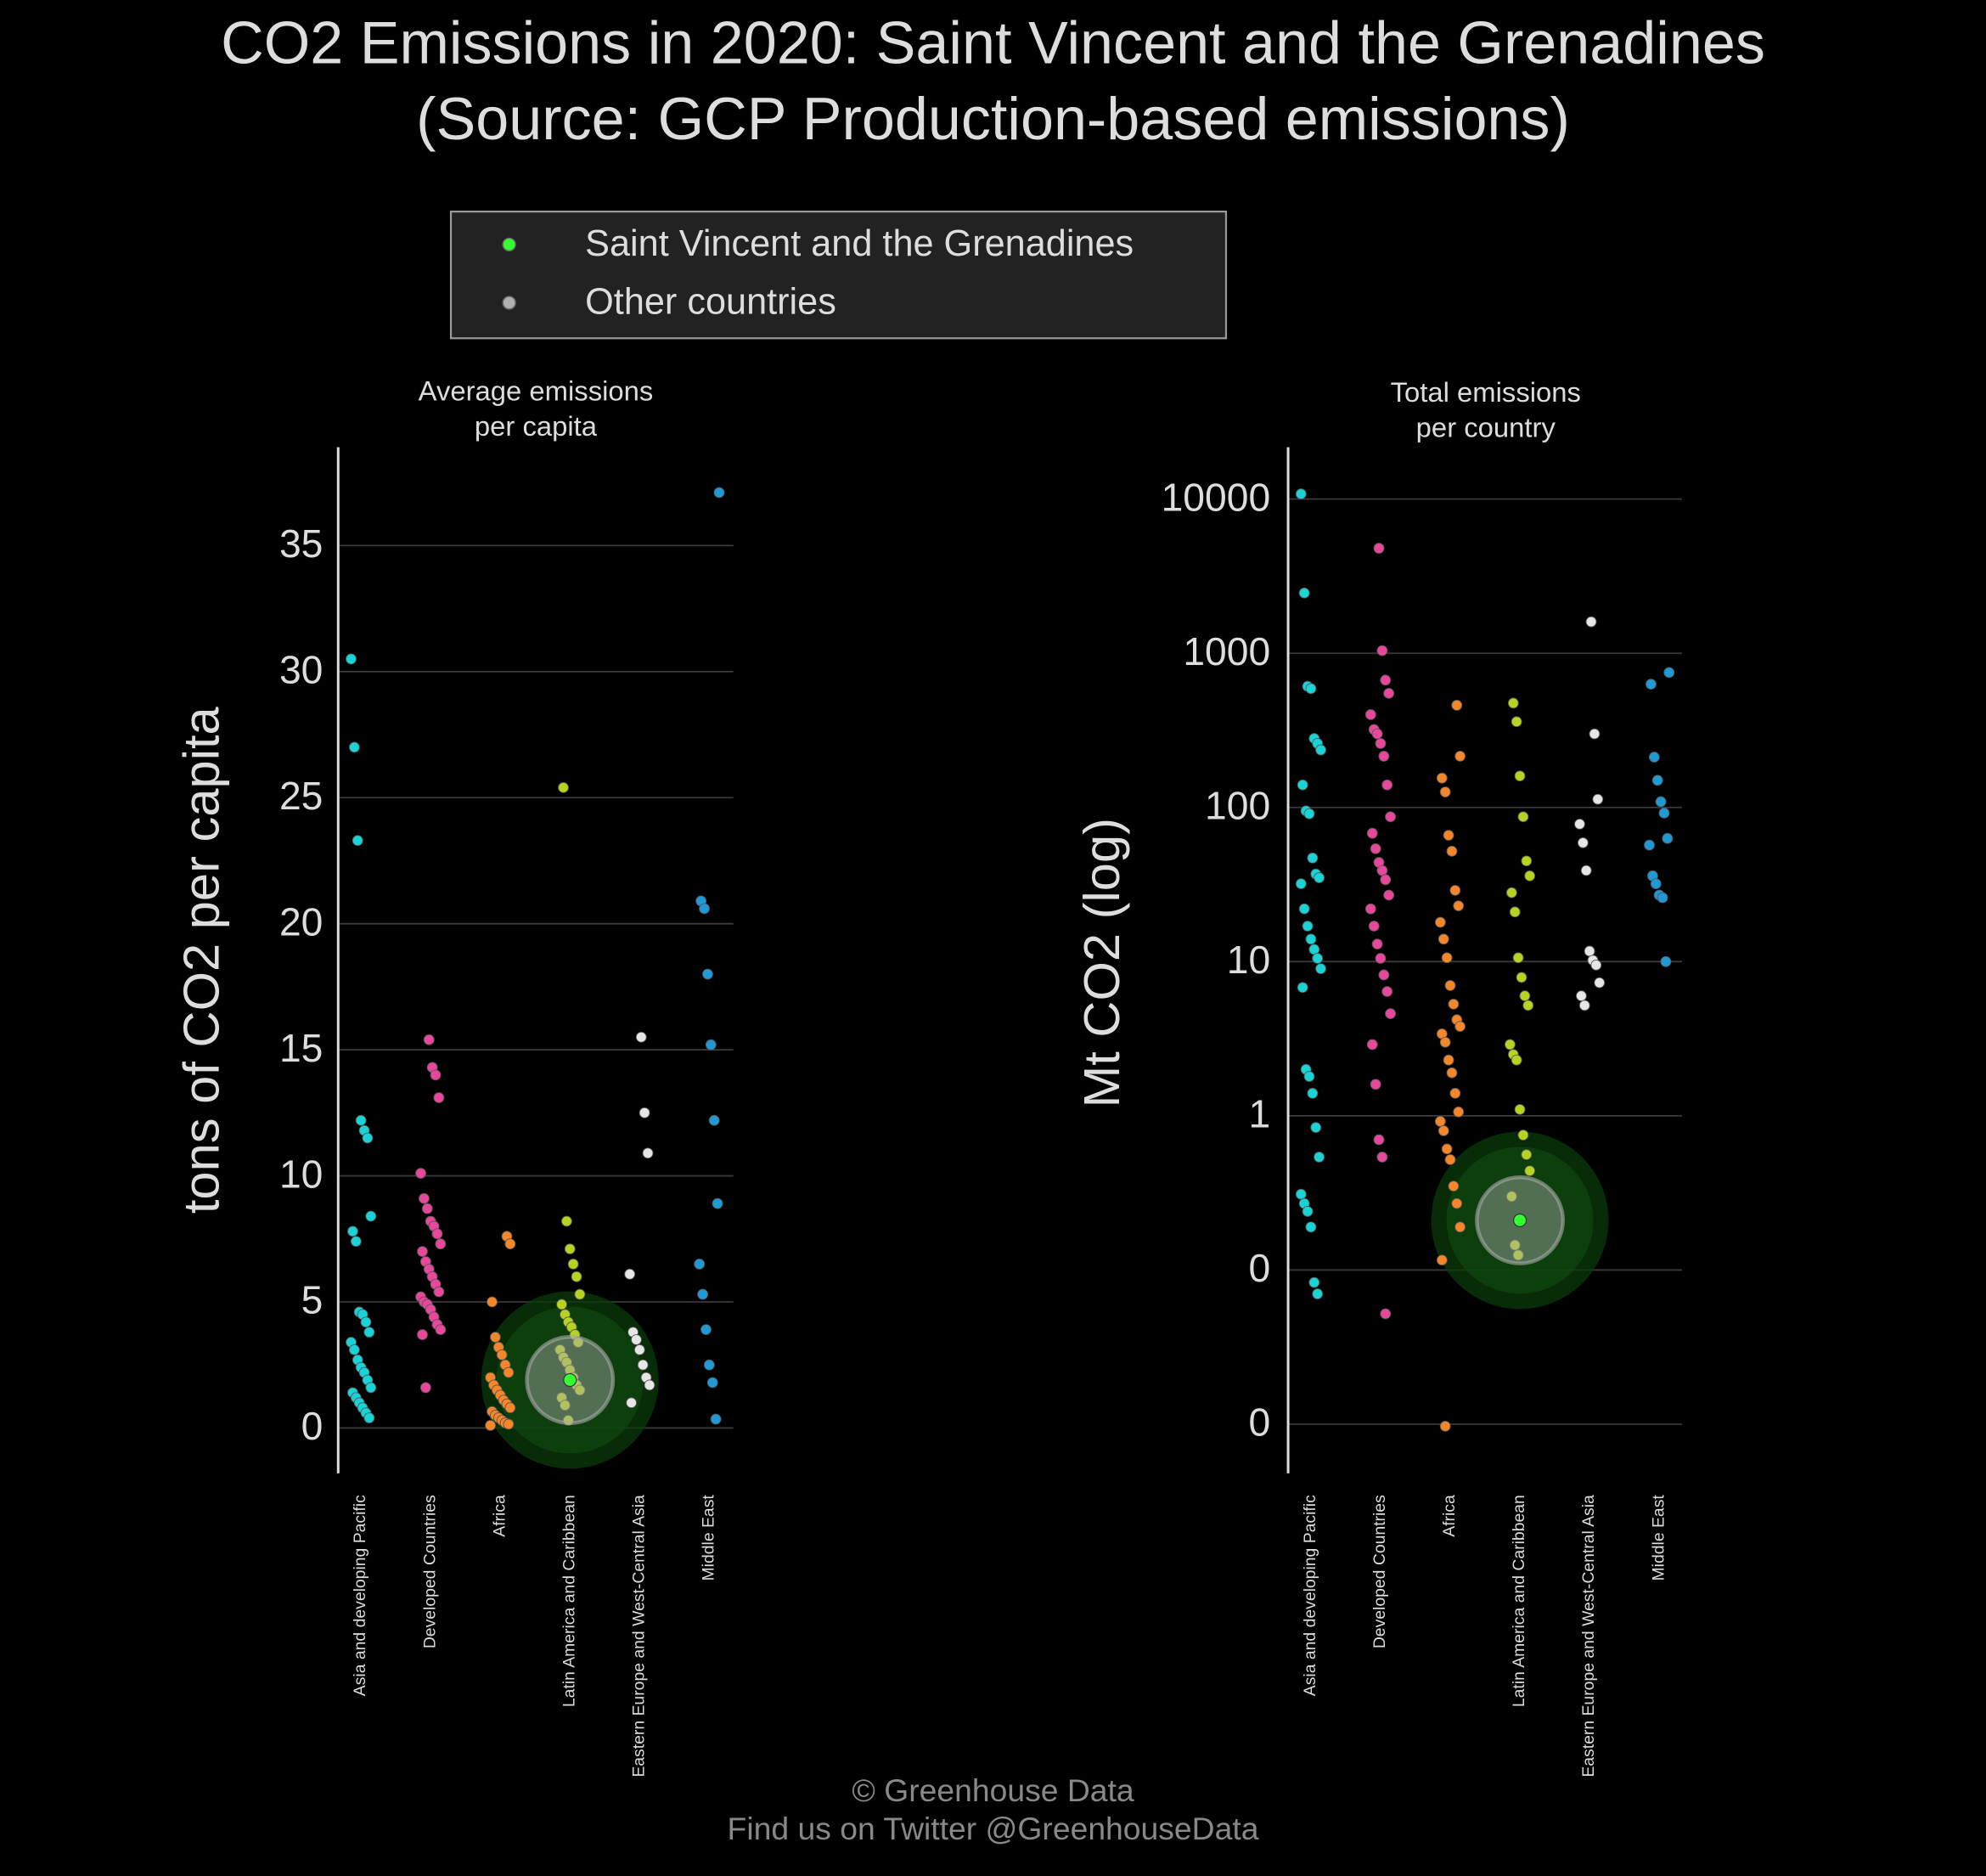 The image size is (1986, 1876). What do you see at coordinates (1237, 805) in the screenshot?
I see `y-tick-label: 100` at bounding box center [1237, 805].